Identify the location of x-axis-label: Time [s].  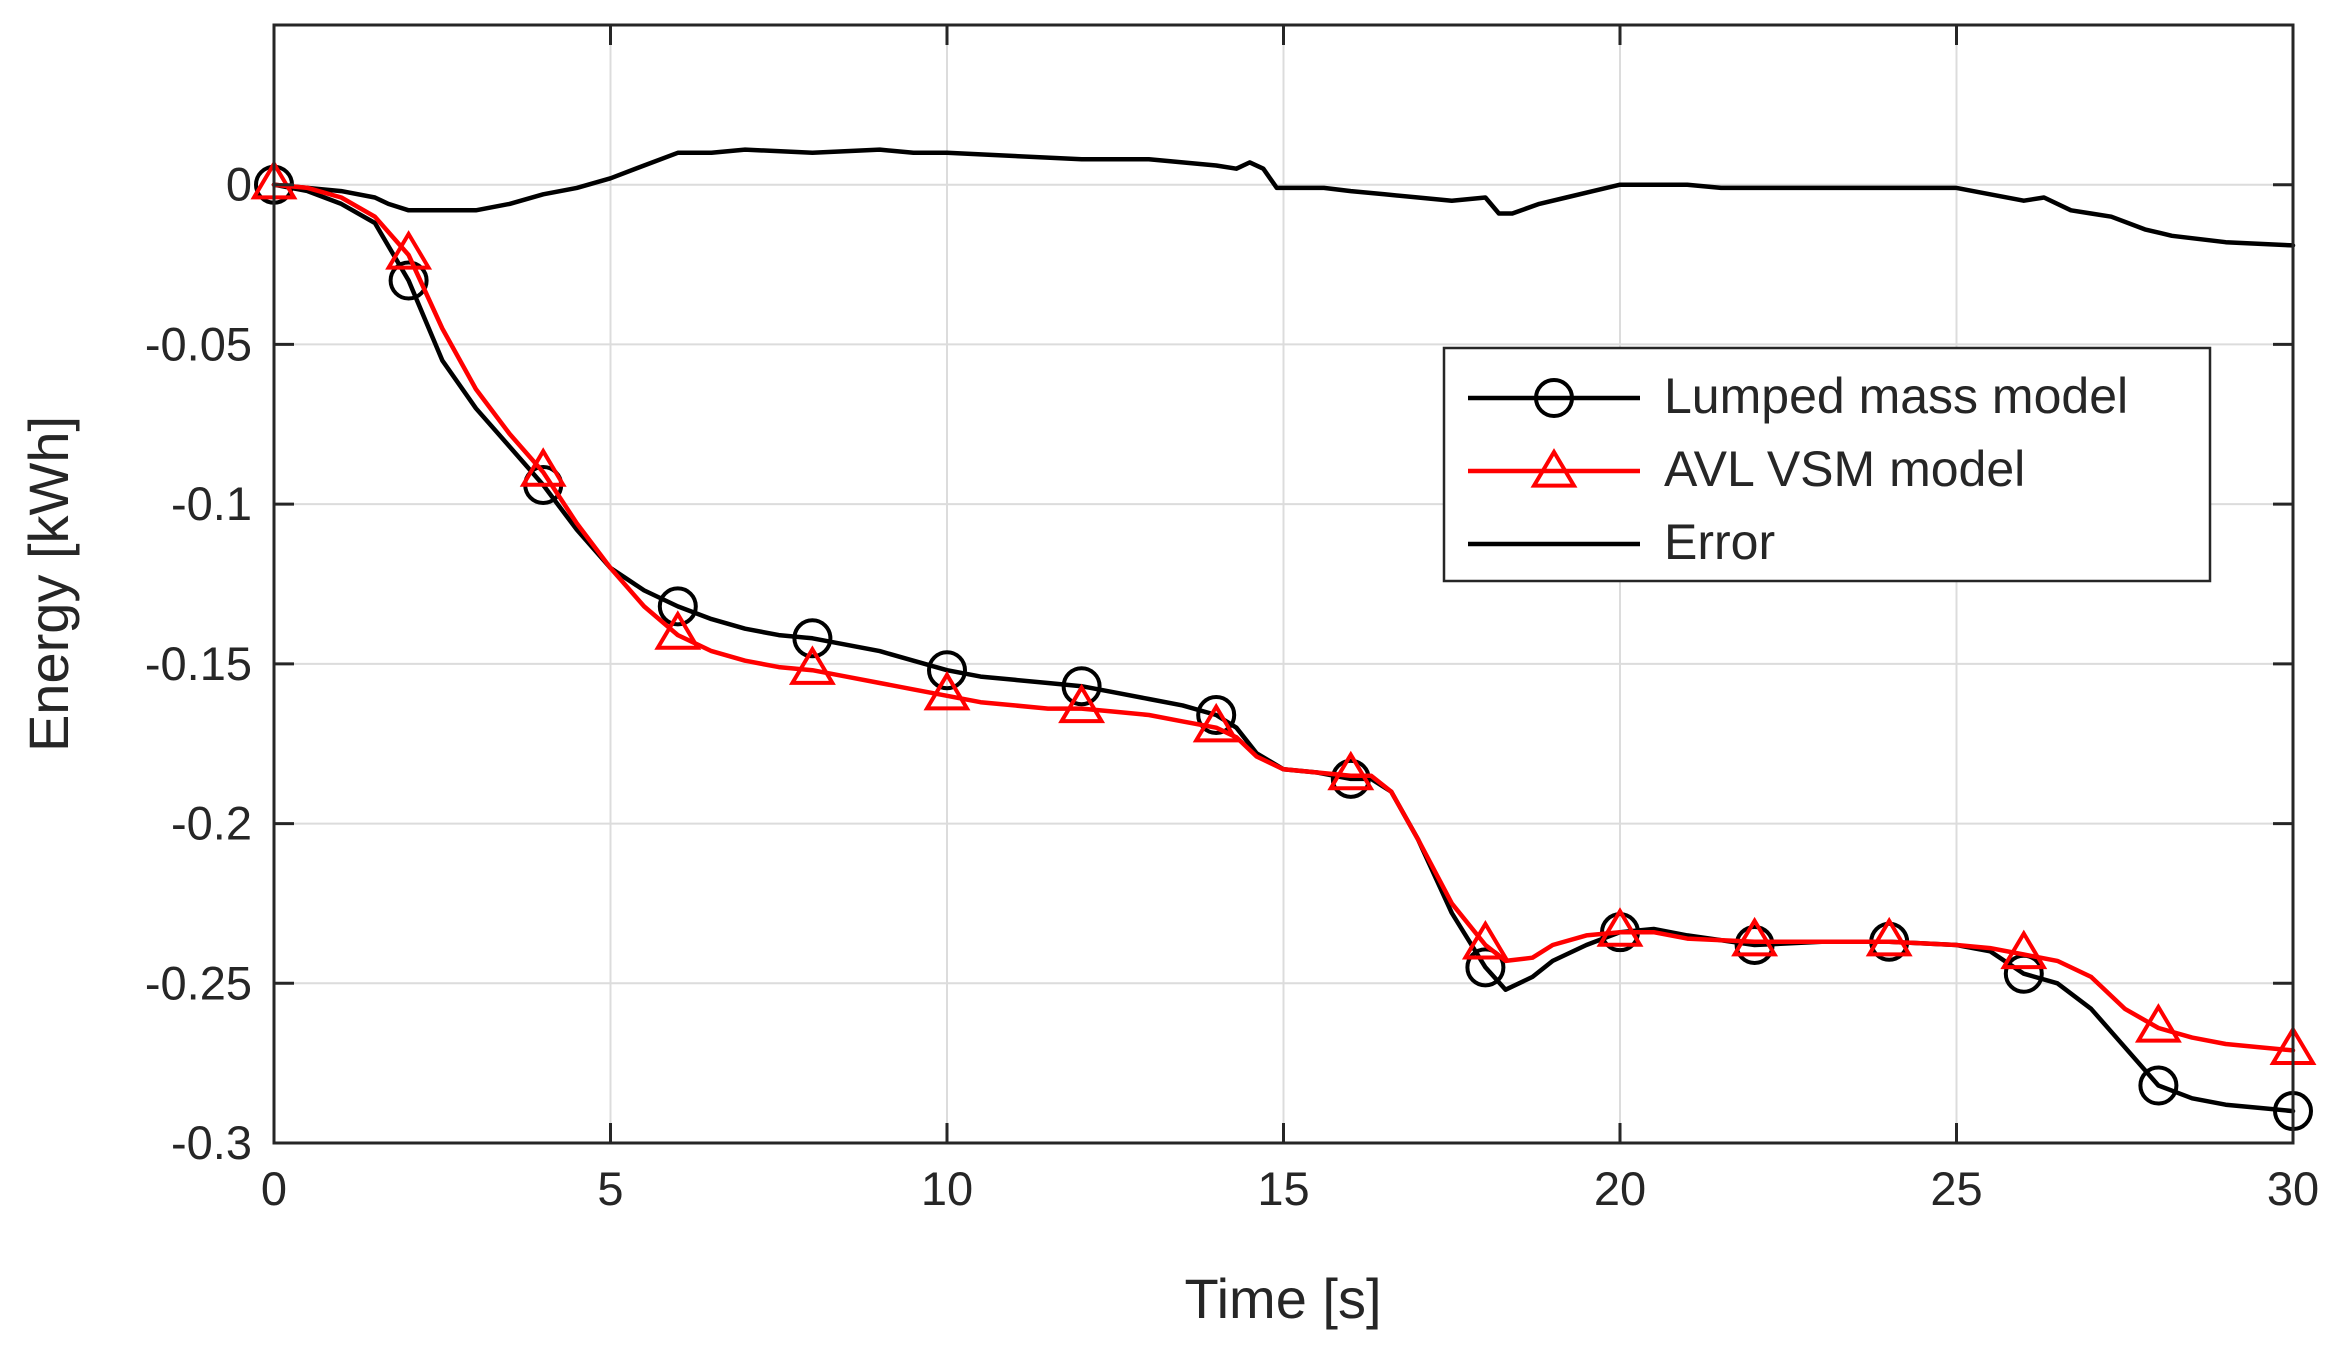
(1282, 1298).